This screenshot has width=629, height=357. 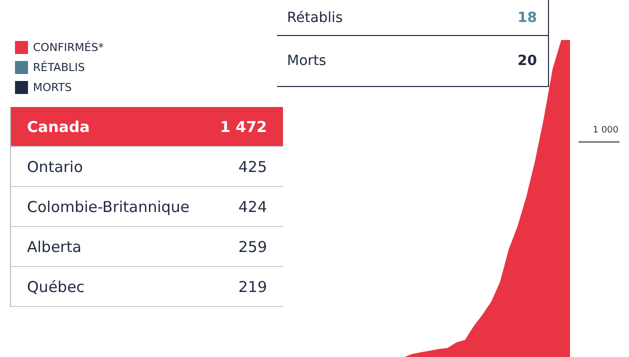 What do you see at coordinates (68, 47) in the screenshot?
I see `legend-label: CONFIRMÉS*` at bounding box center [68, 47].